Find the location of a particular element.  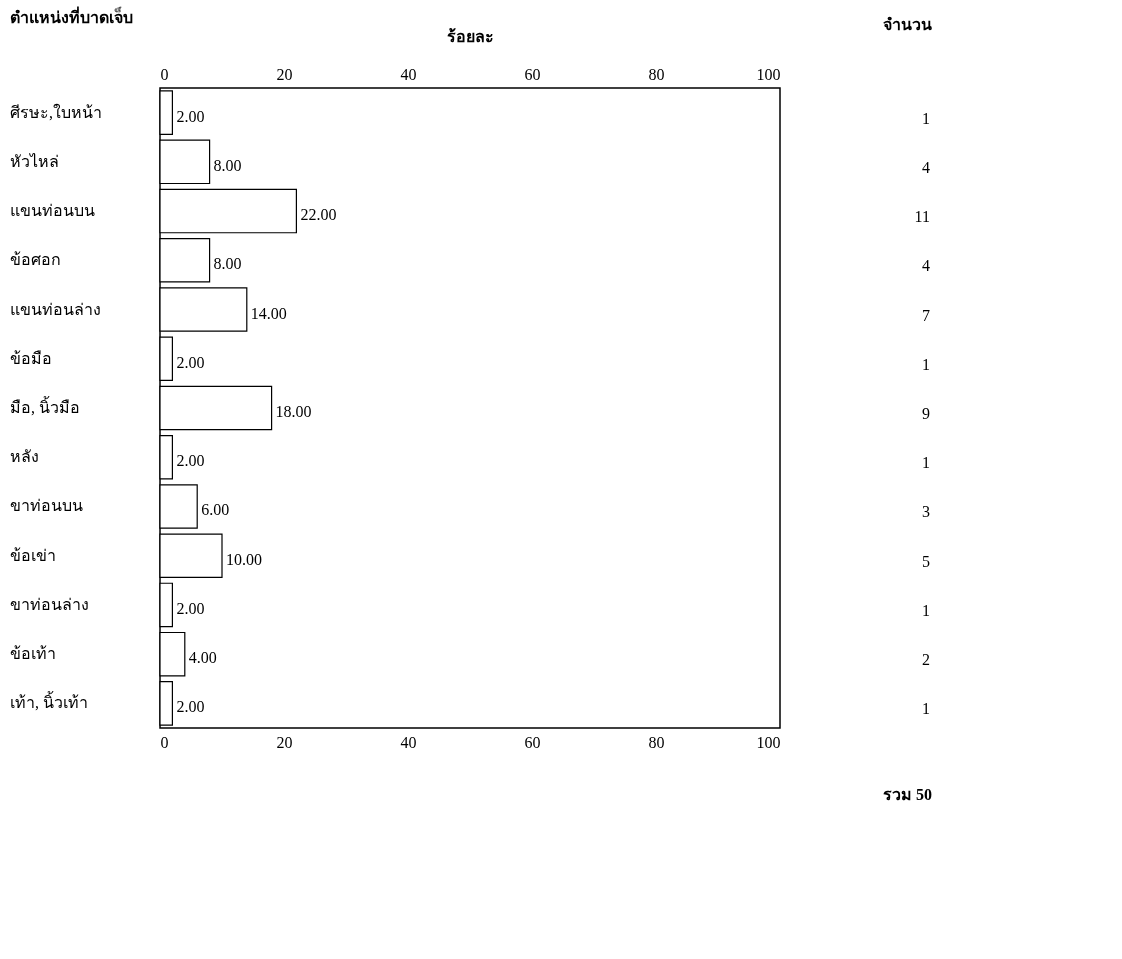

y-tick-label: แขนท่อนบน is located at coordinates (52, 211).